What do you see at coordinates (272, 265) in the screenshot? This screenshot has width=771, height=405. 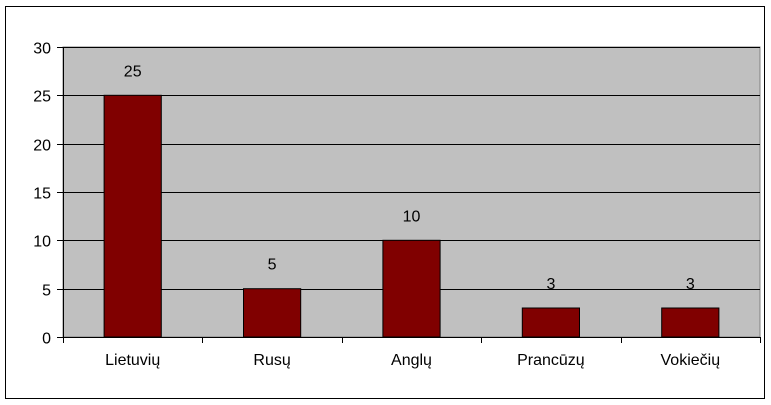 I see `data-label: 5` at bounding box center [272, 265].